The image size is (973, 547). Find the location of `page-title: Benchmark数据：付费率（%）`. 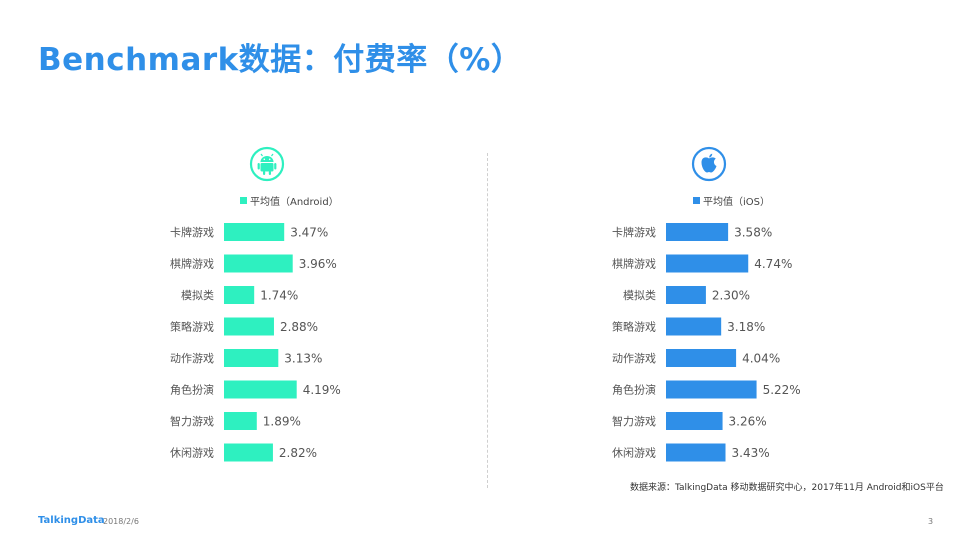

page-title: Benchmark数据：付费率（%） is located at coordinates (280, 60).